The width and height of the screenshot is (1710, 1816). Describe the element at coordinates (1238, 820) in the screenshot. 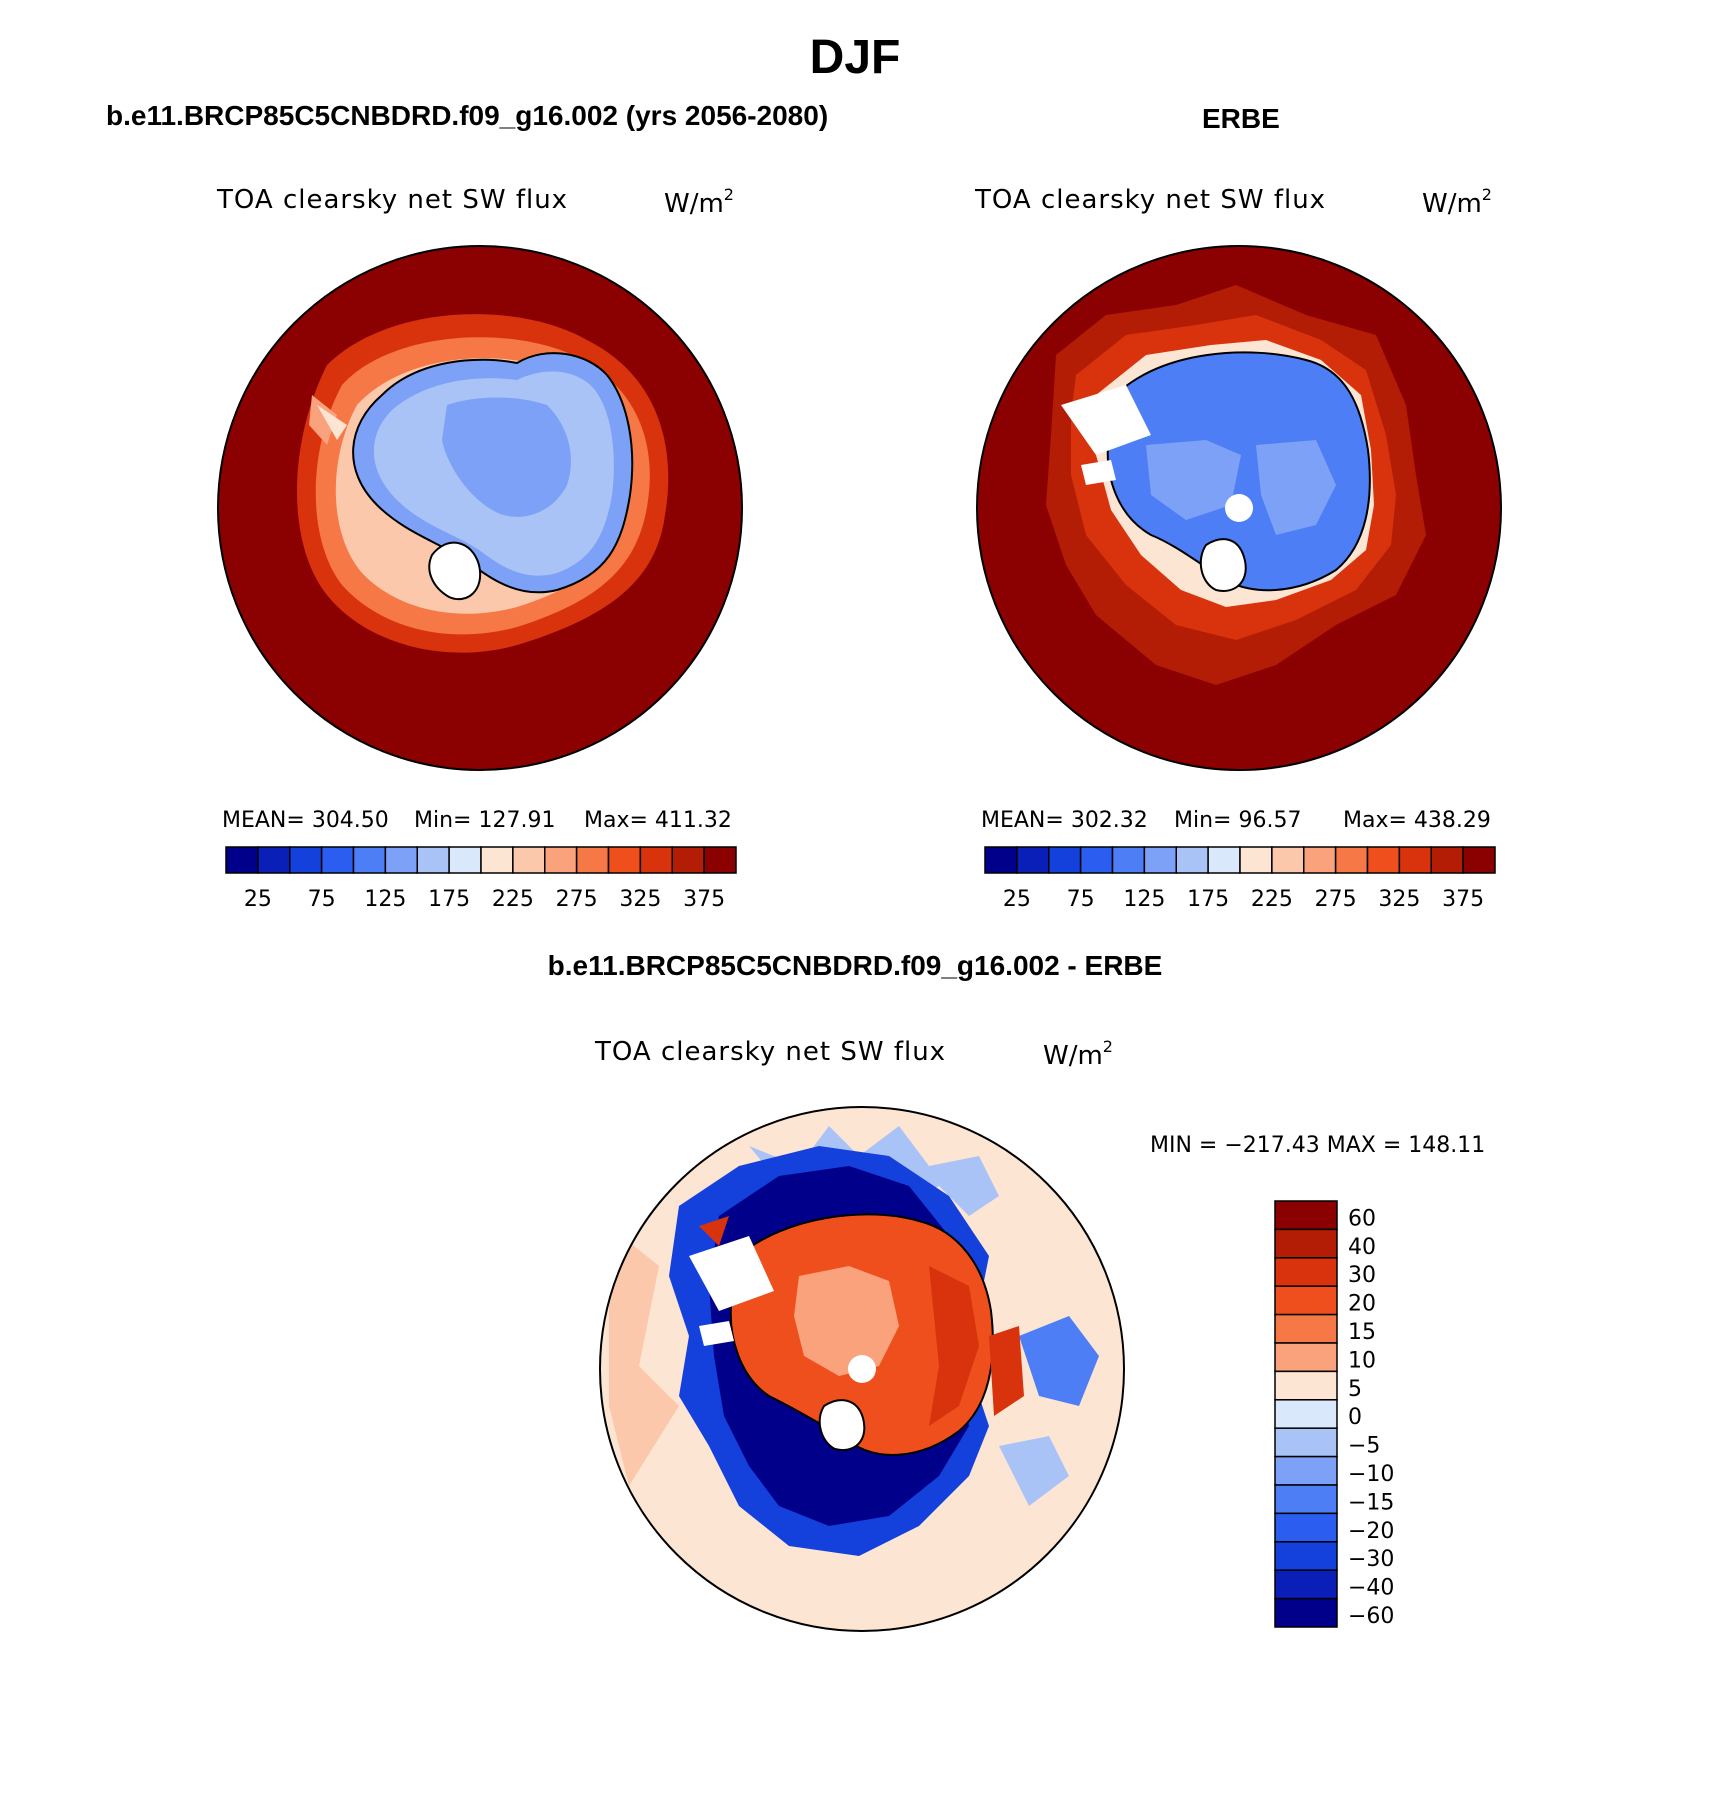

I see `right-min-stat: Min= 96.57` at that location.